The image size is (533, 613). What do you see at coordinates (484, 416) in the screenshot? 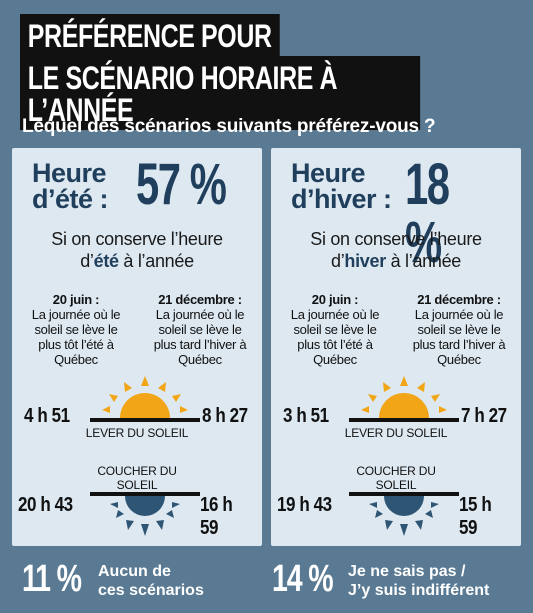
I see `sunrise-december: 7 h 27` at bounding box center [484, 416].